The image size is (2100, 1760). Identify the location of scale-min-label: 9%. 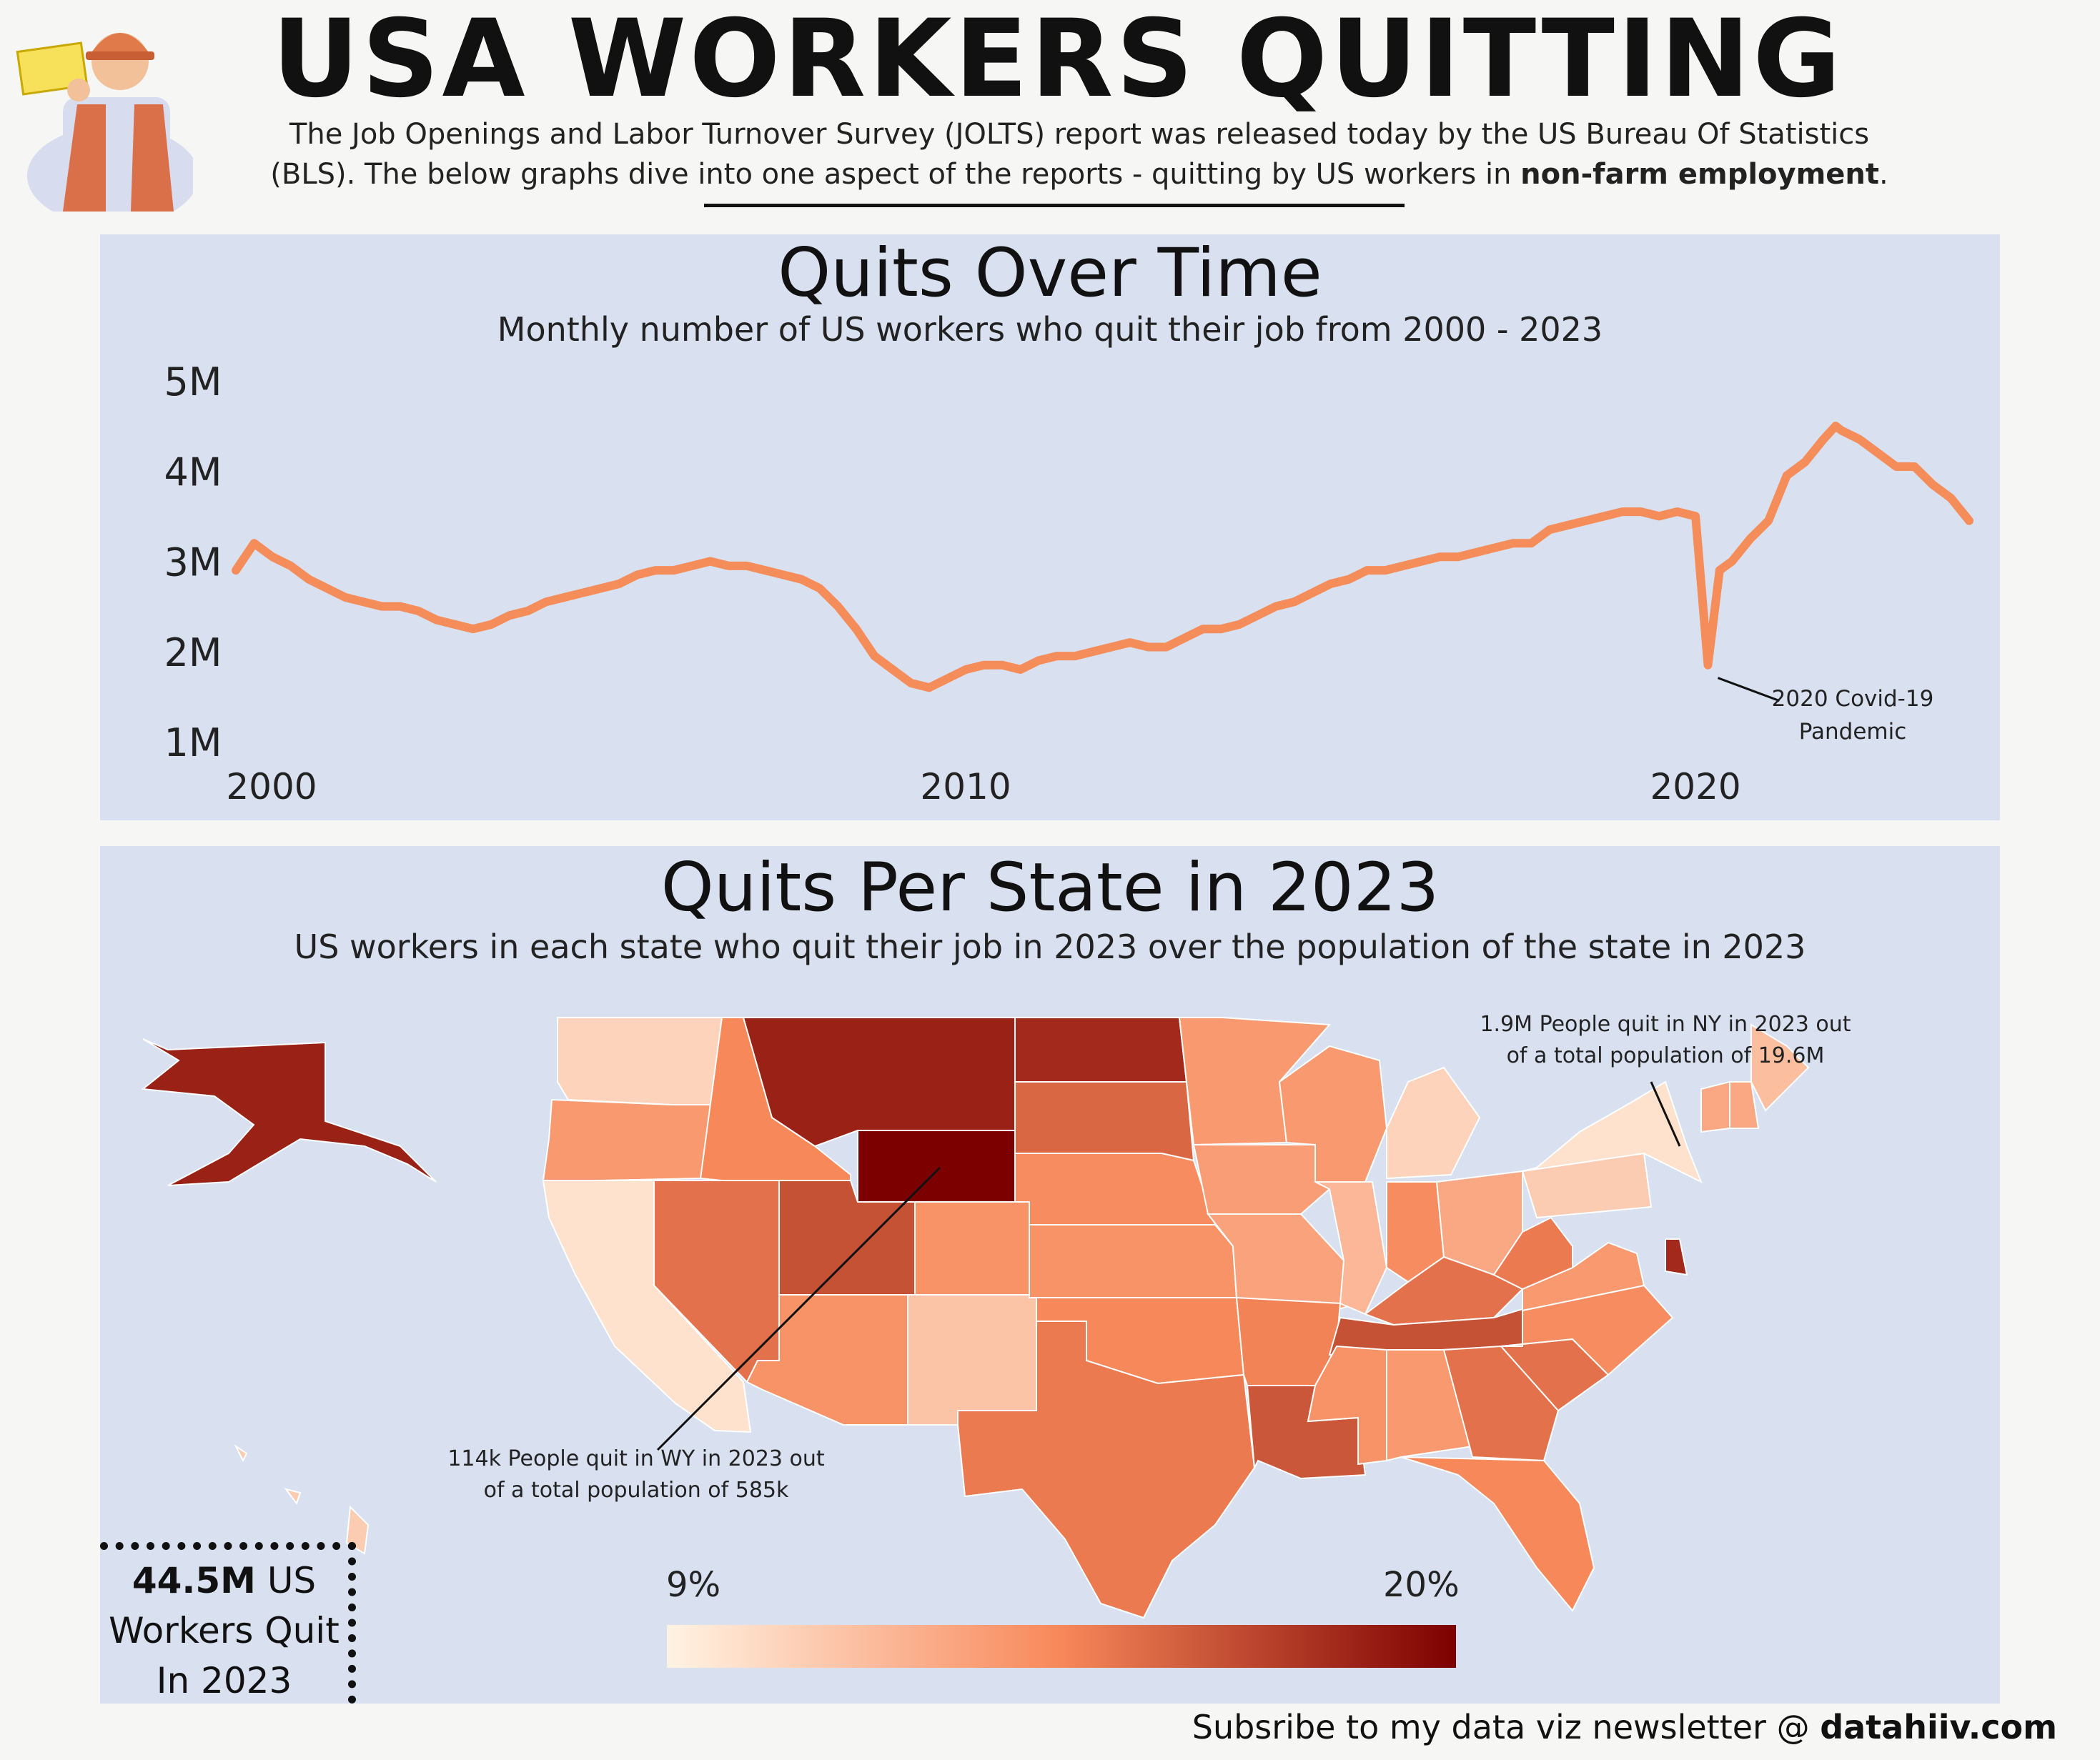
(693, 1585).